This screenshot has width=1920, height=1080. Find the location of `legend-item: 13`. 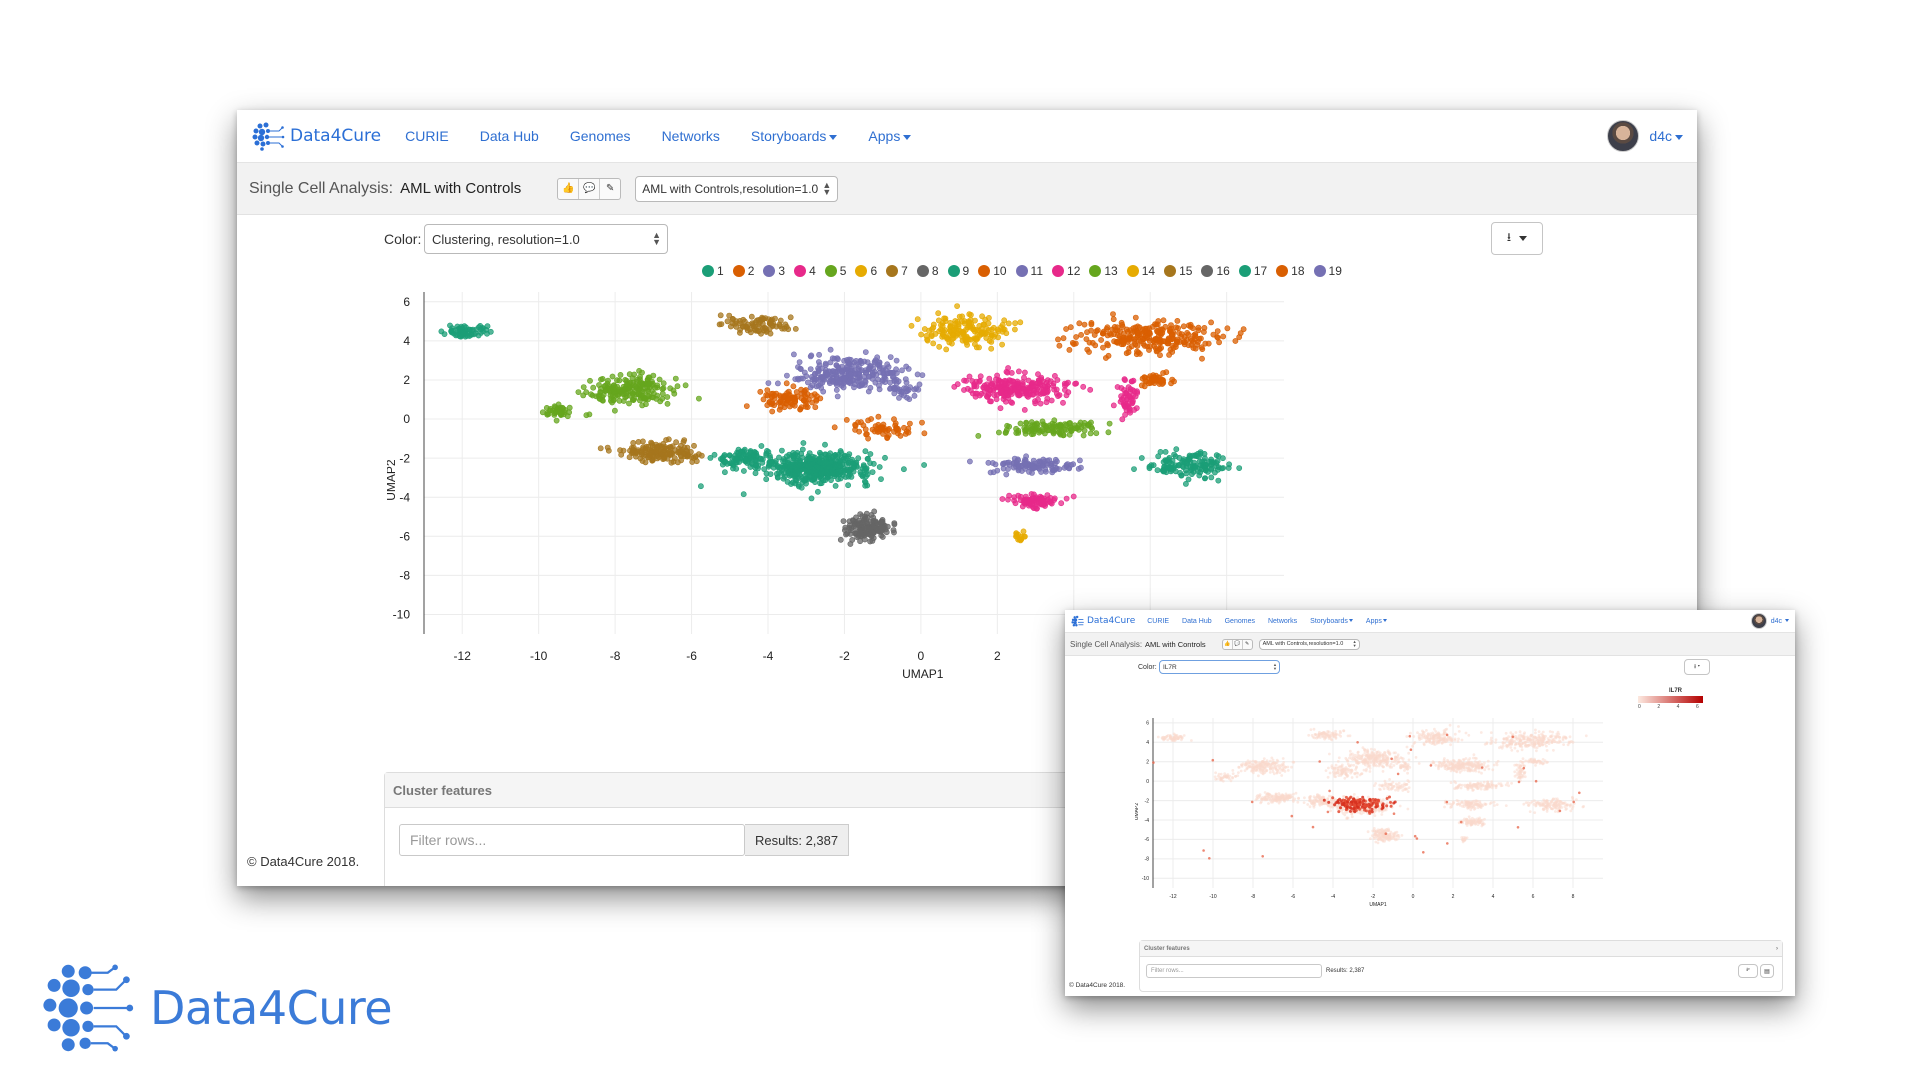

legend-item: 13 is located at coordinates (1103, 271).